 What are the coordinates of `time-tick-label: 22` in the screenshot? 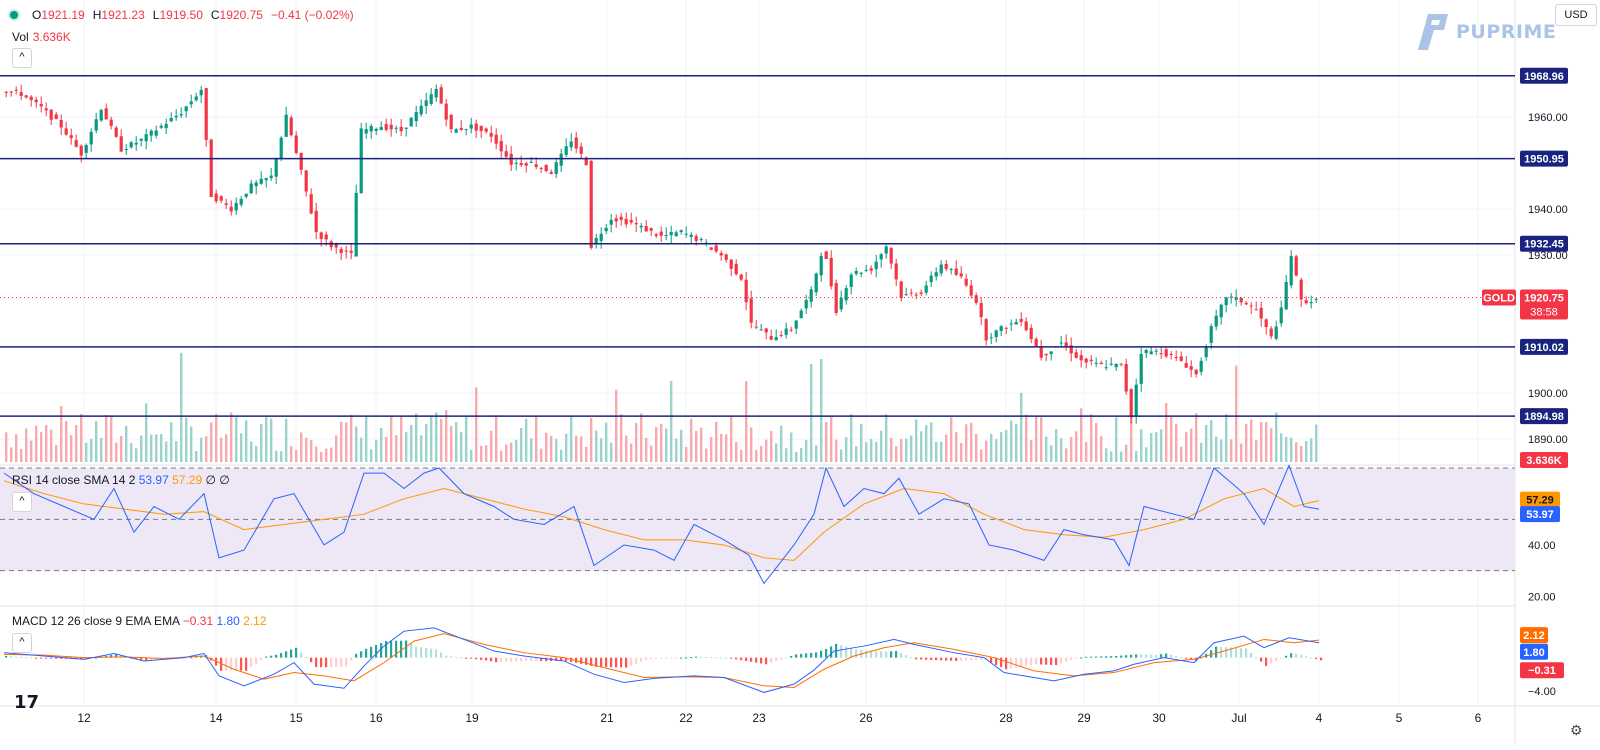 It's located at (686, 718).